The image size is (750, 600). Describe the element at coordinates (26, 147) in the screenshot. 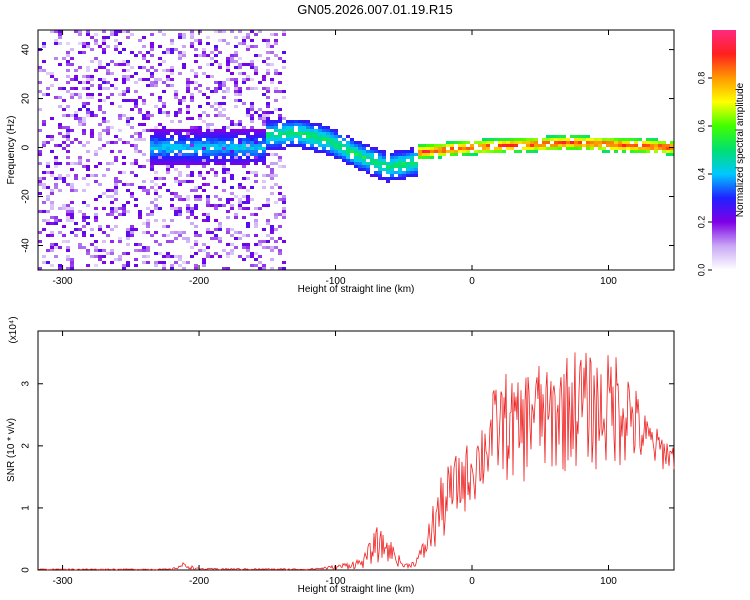

I see `spectrogram-y-tick-label: 0` at that location.